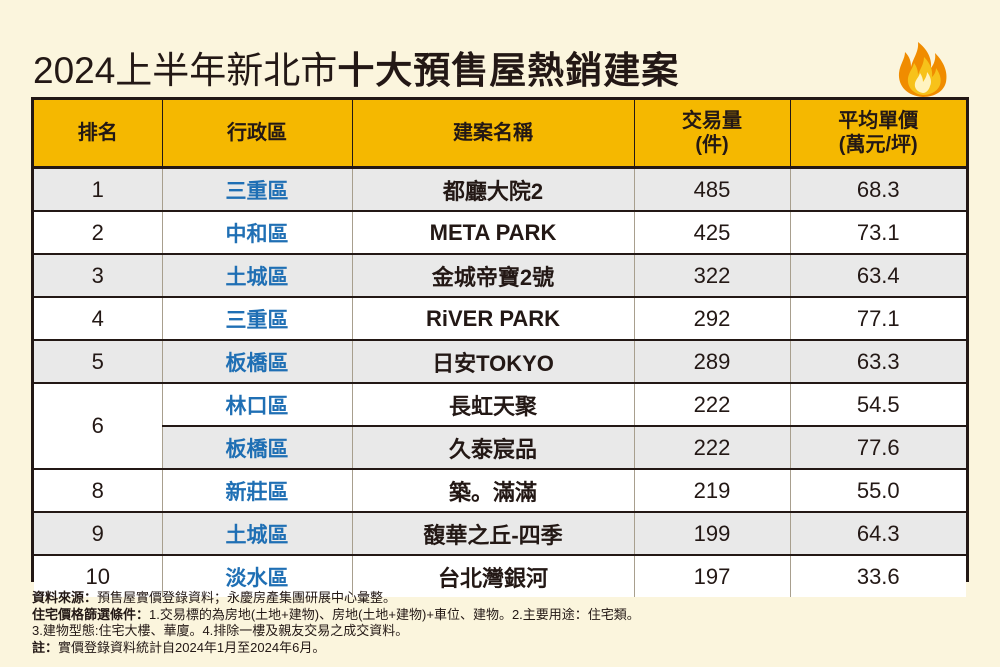 The image size is (1000, 667). Describe the element at coordinates (712, 534) in the screenshot. I see `cell-volume: 199` at that location.